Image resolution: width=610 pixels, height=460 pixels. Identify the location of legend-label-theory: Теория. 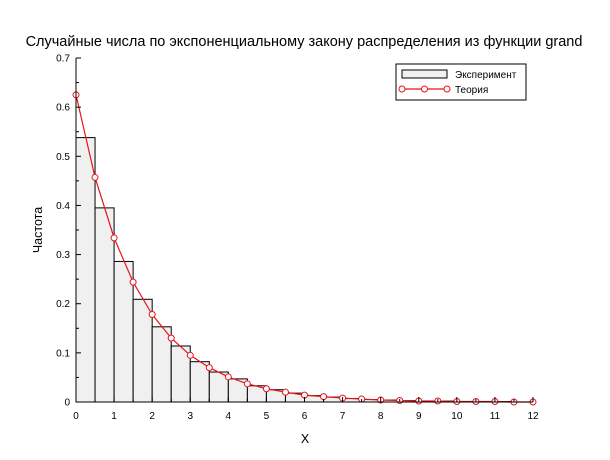
(471, 90).